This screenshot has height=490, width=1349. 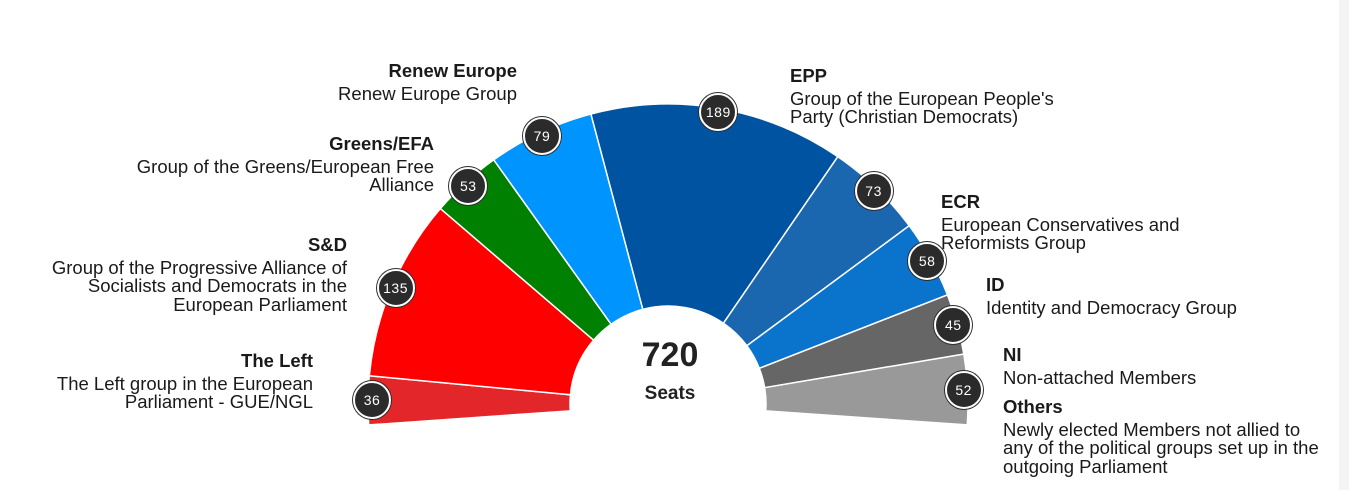 I want to click on badge-epp: 189, so click(x=718, y=112).